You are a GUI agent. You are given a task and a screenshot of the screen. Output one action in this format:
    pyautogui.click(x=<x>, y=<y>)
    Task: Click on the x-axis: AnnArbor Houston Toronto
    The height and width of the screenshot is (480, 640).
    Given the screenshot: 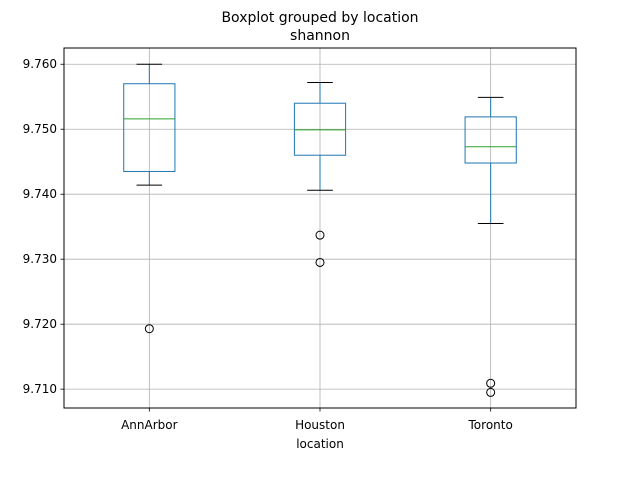 What is the action you would take?
    pyautogui.click(x=317, y=420)
    